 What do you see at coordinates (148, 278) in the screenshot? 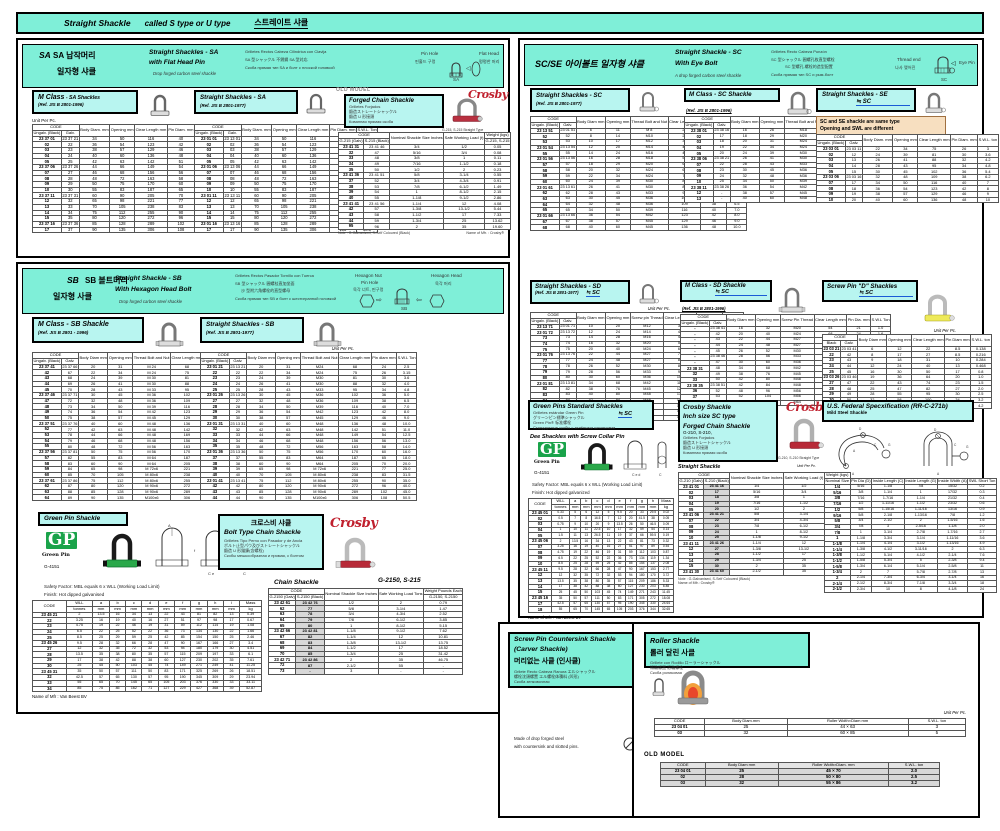
I see `sb-header-en-1: Straight Shackle - SB` at bounding box center [148, 278].